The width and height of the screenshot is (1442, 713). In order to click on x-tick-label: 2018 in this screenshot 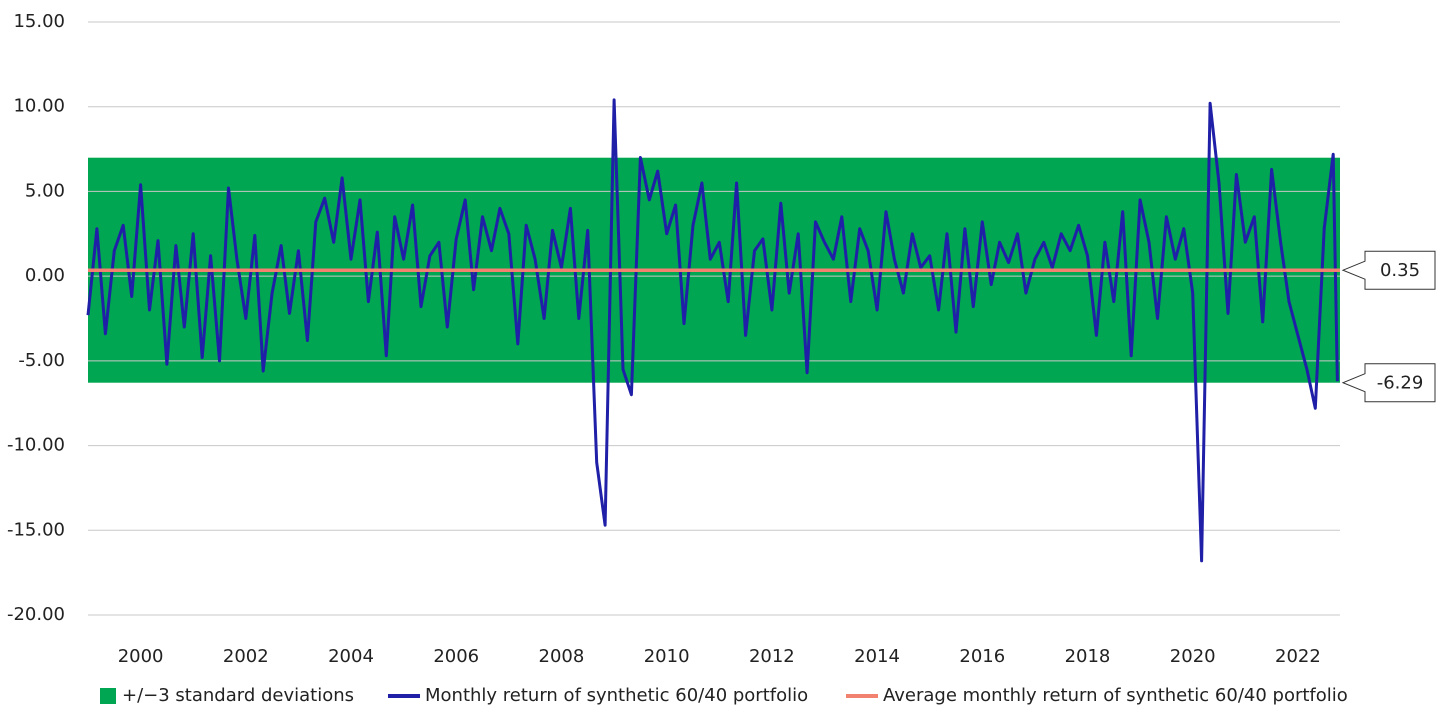, I will do `click(1088, 656)`.